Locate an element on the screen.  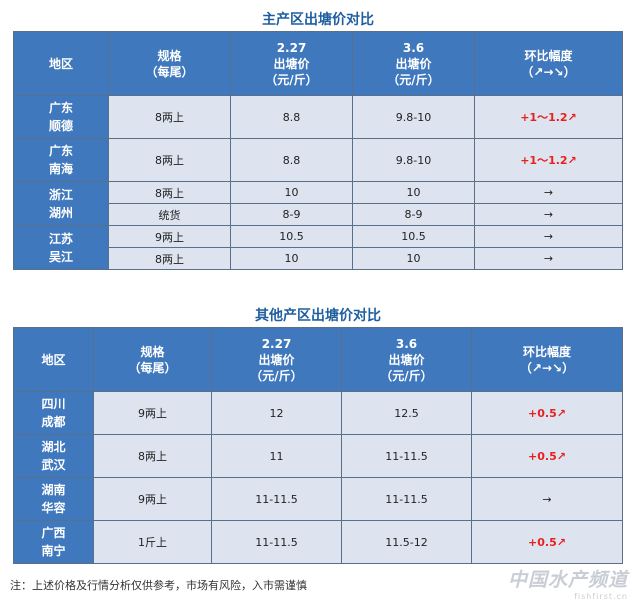
table-row: 8两上 10 10 → is located at coordinates (318, 258).